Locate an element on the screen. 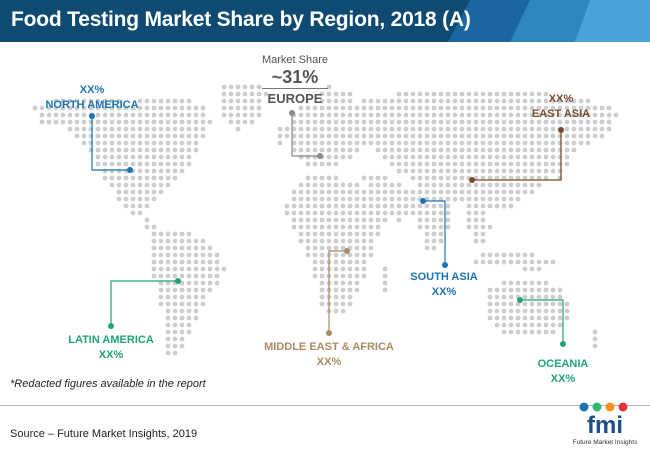 This screenshot has width=650, height=451. oceania-label: OCEANIA XX% is located at coordinates (563, 372).